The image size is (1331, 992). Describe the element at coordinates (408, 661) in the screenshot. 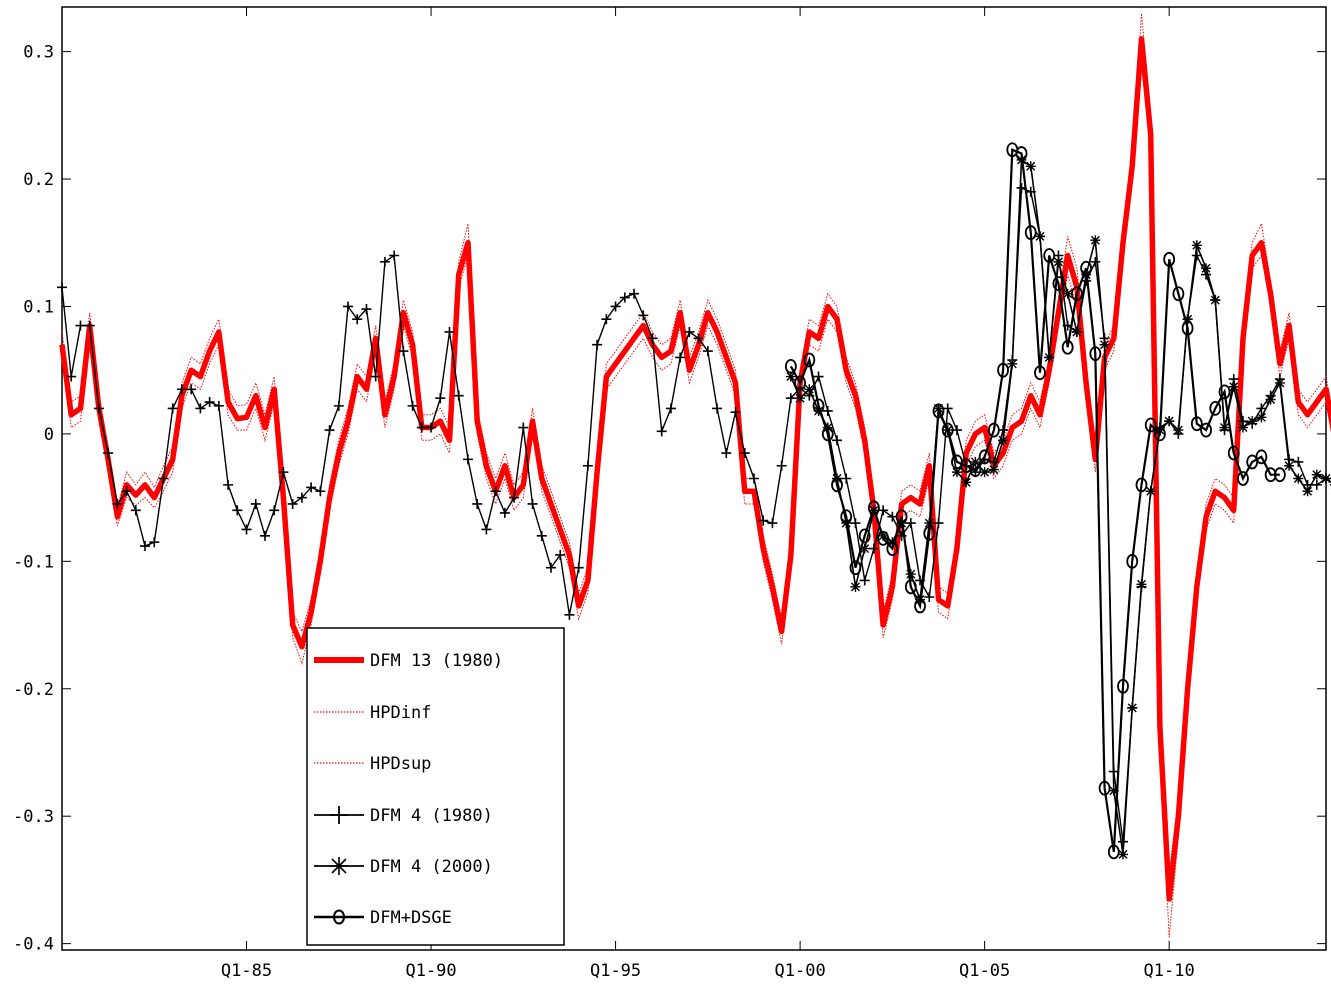

I see `legend-item: DFM 13 (1980)` at that location.